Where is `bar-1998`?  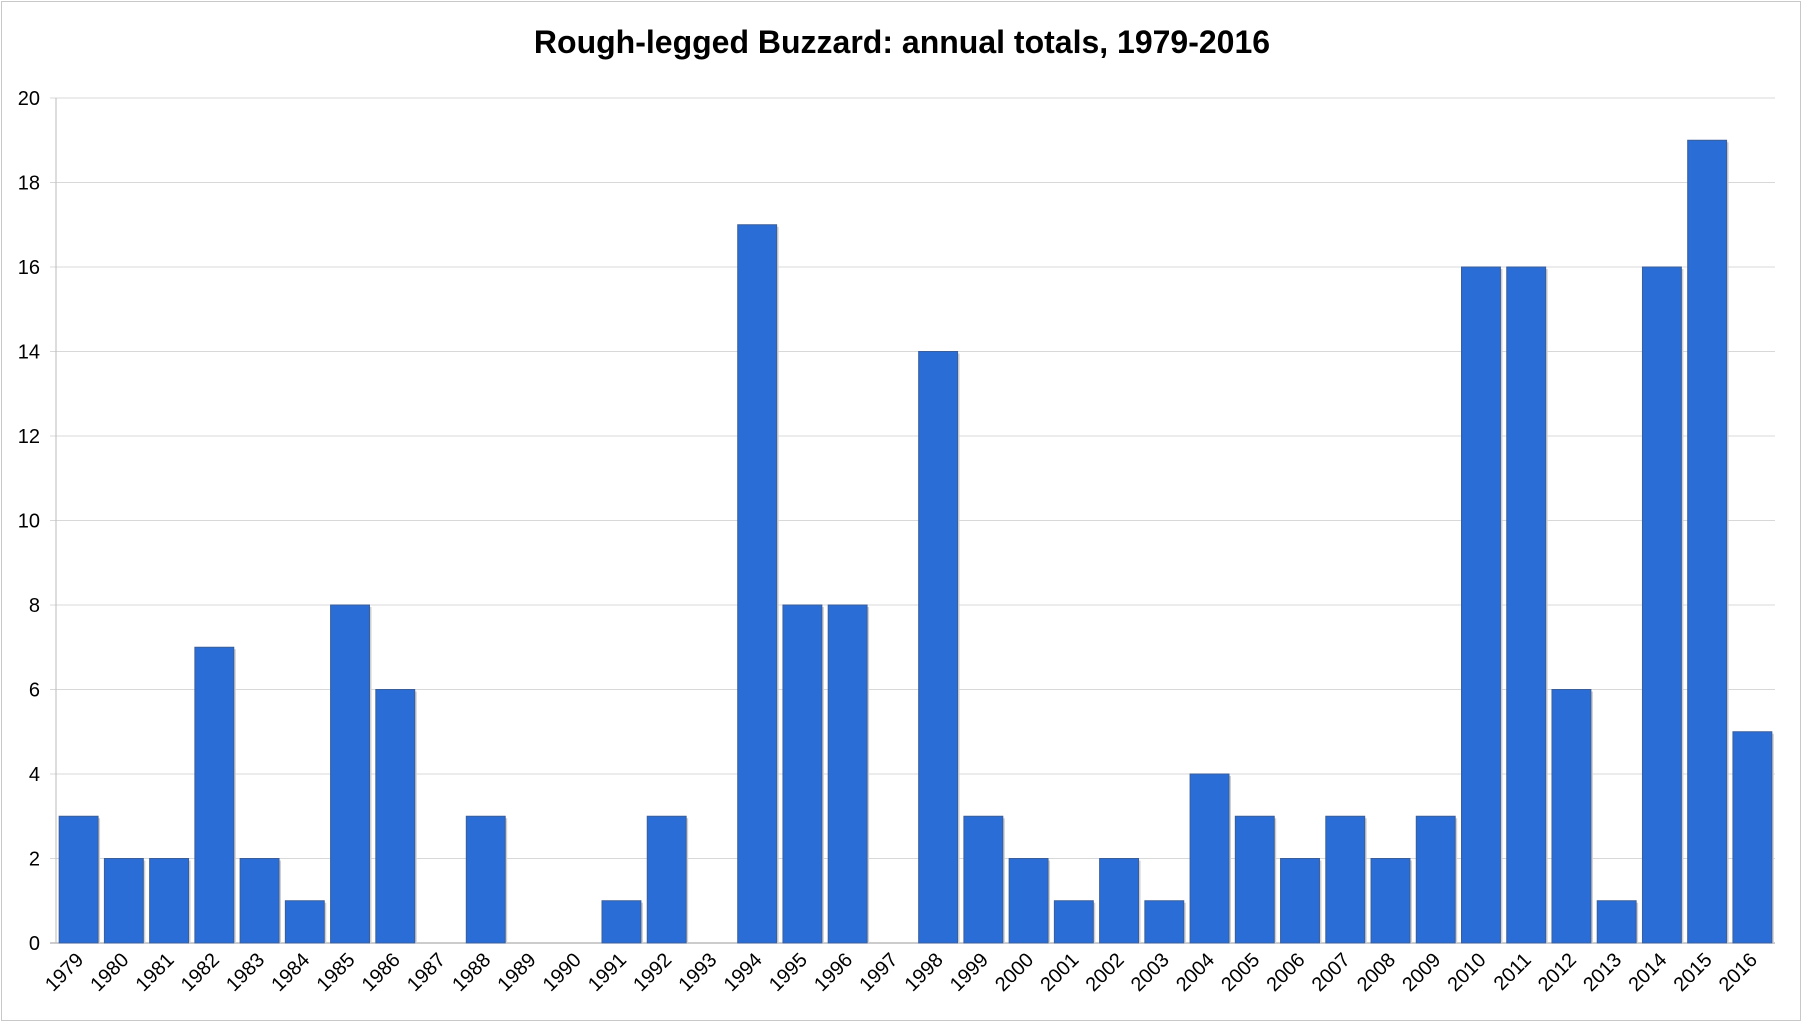 bar-1998 is located at coordinates (938, 647).